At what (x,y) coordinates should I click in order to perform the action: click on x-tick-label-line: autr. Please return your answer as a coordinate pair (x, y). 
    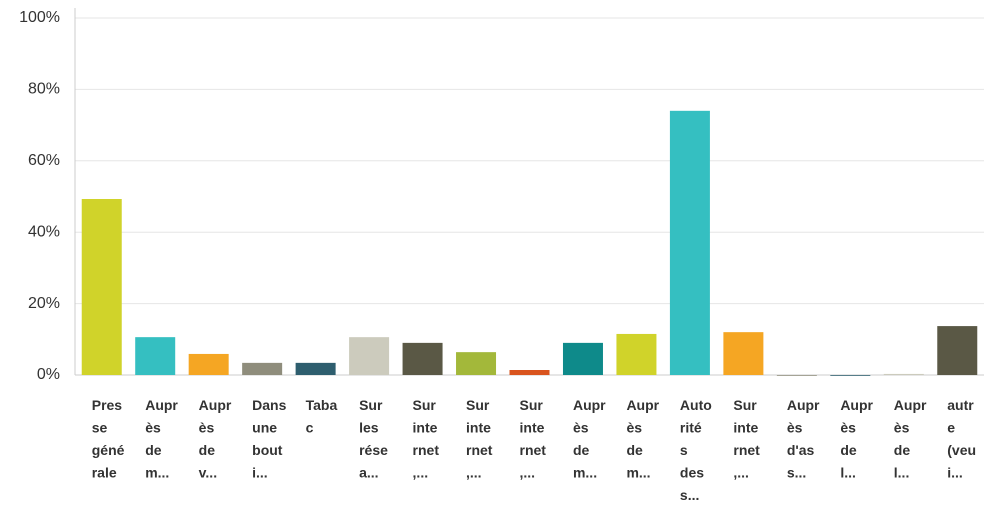
    Looking at the image, I should click on (960, 405).